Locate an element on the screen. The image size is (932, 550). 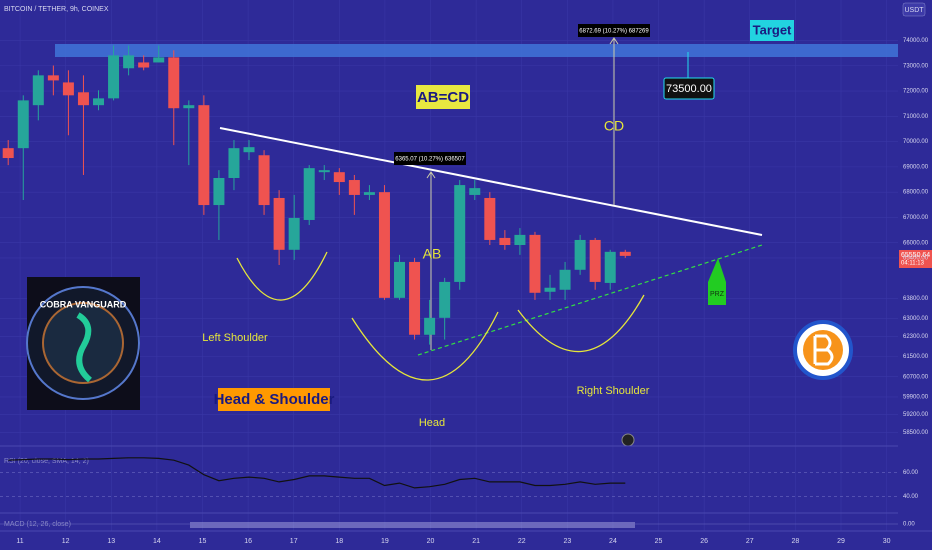
btc-b is located at coordinates (823, 350).